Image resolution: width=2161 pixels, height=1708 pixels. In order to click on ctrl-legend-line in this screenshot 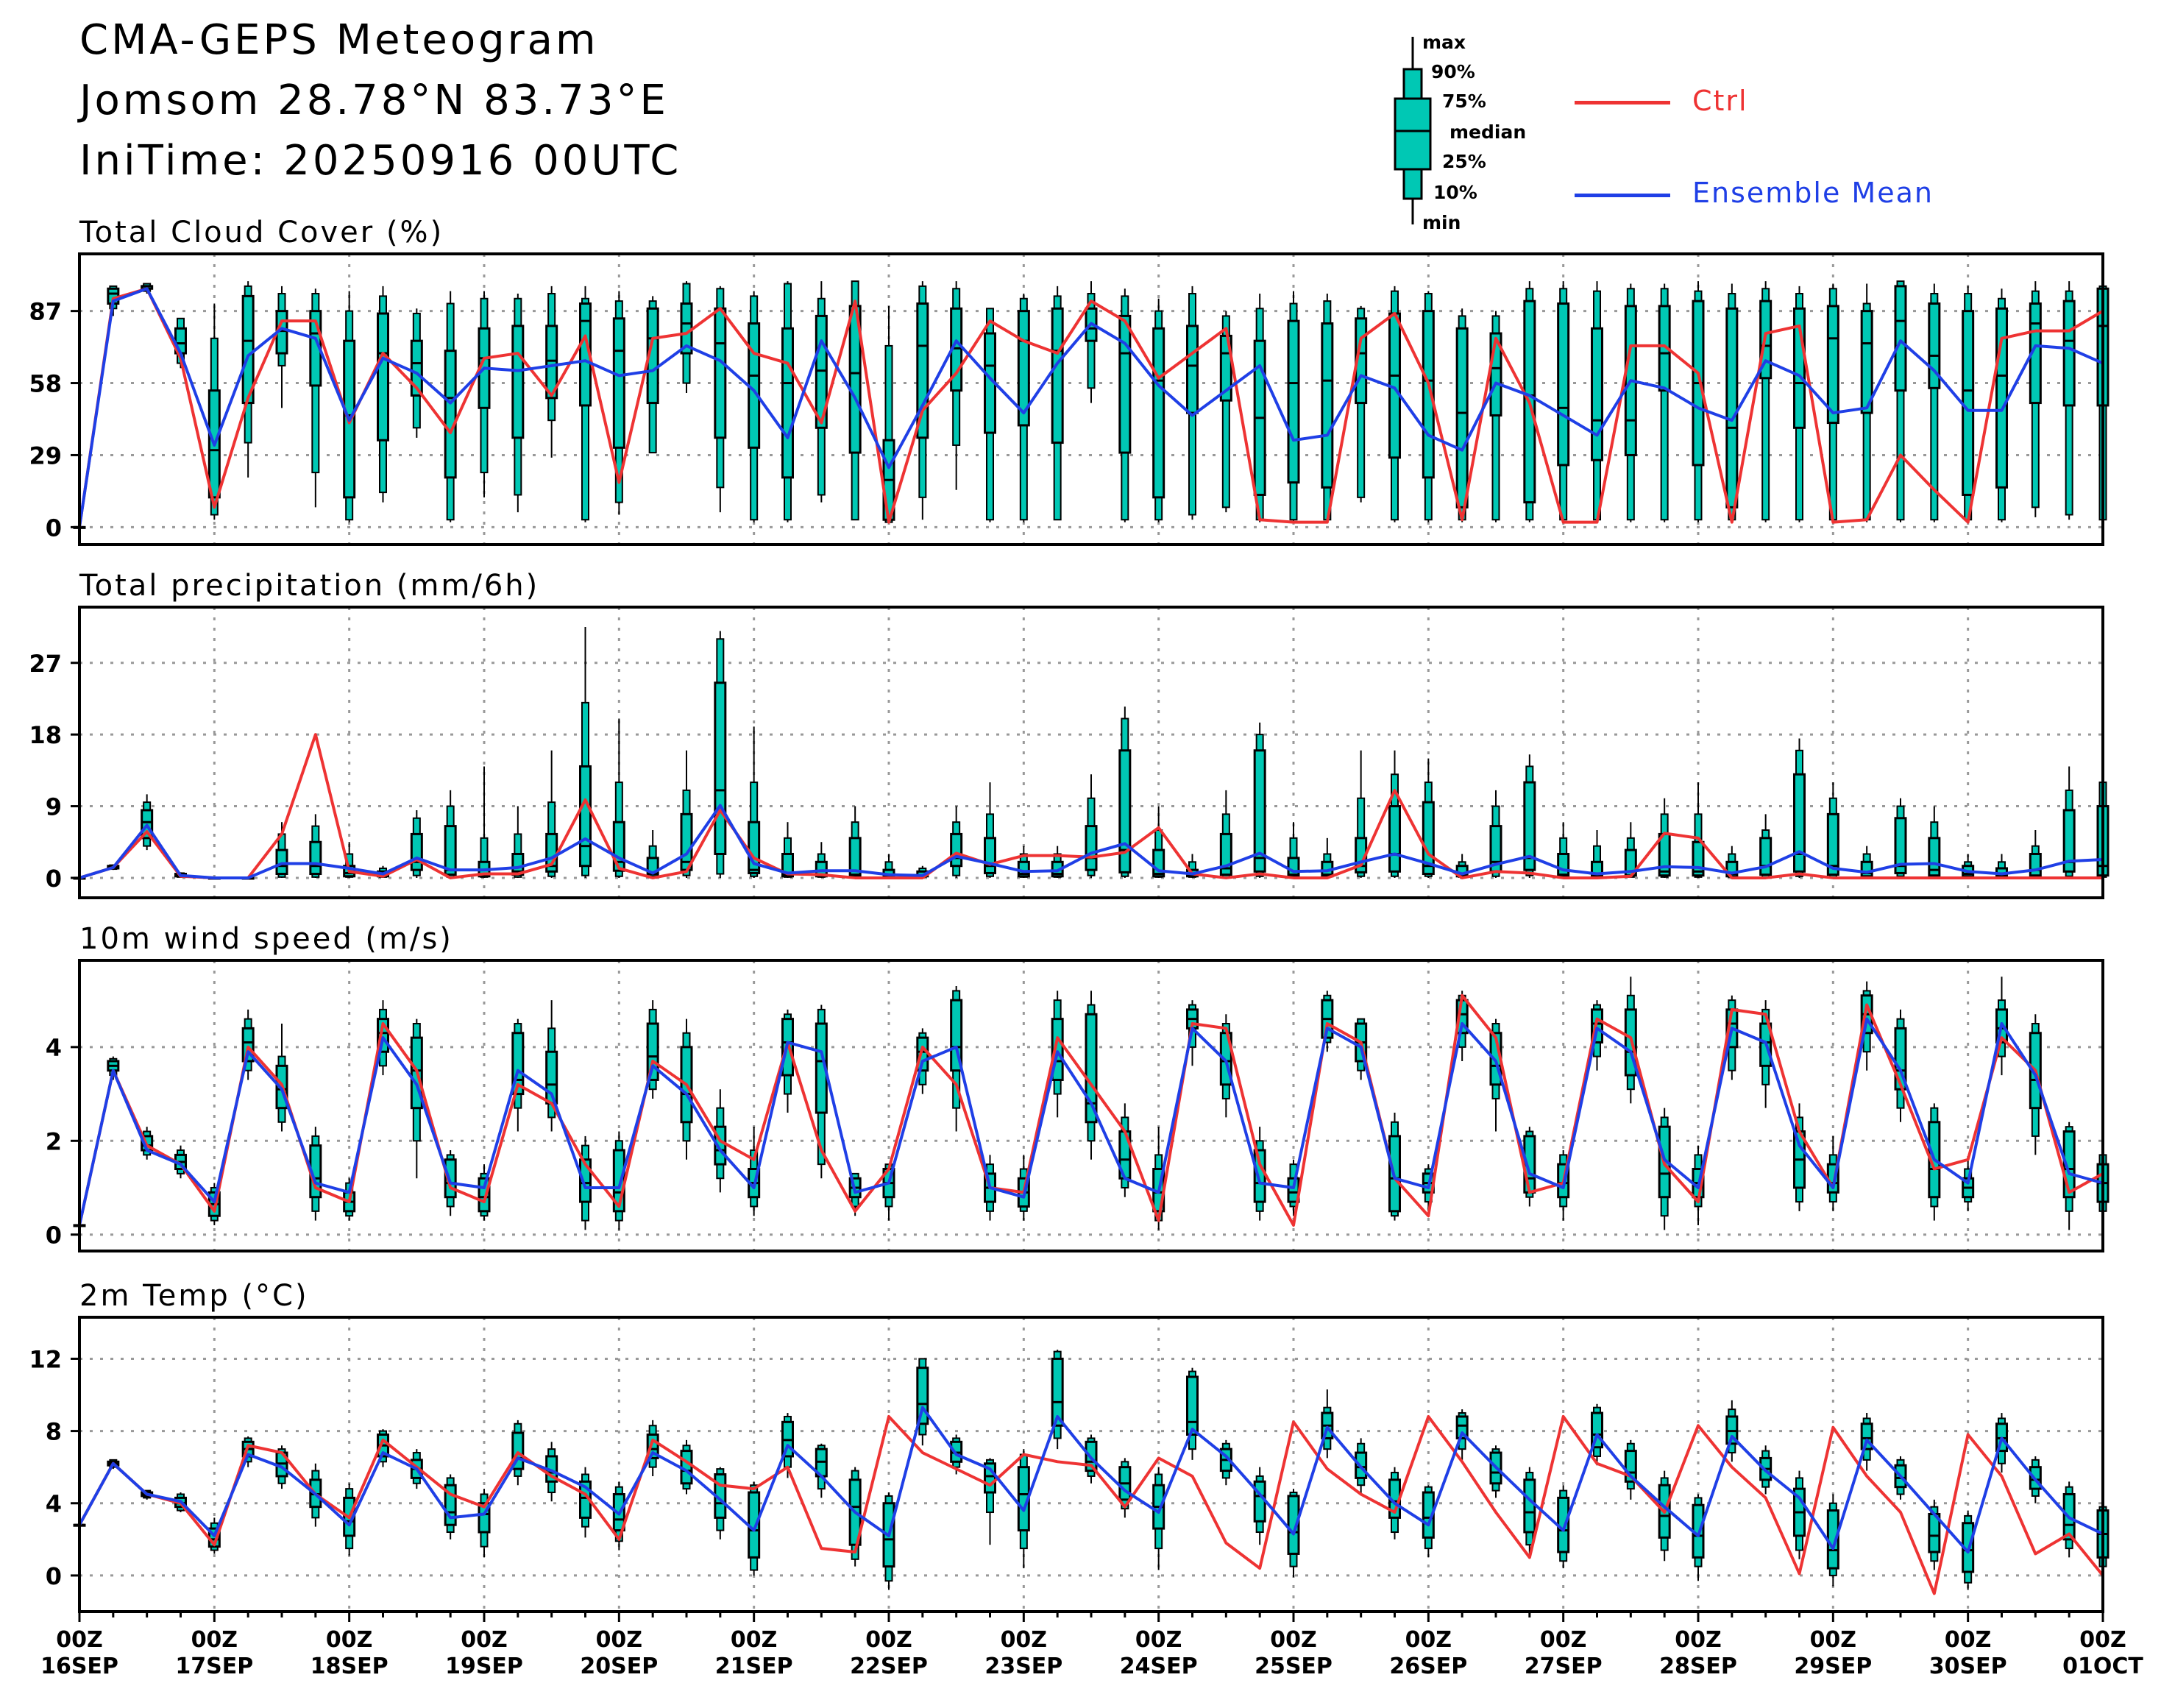, I will do `click(1622, 103)`.